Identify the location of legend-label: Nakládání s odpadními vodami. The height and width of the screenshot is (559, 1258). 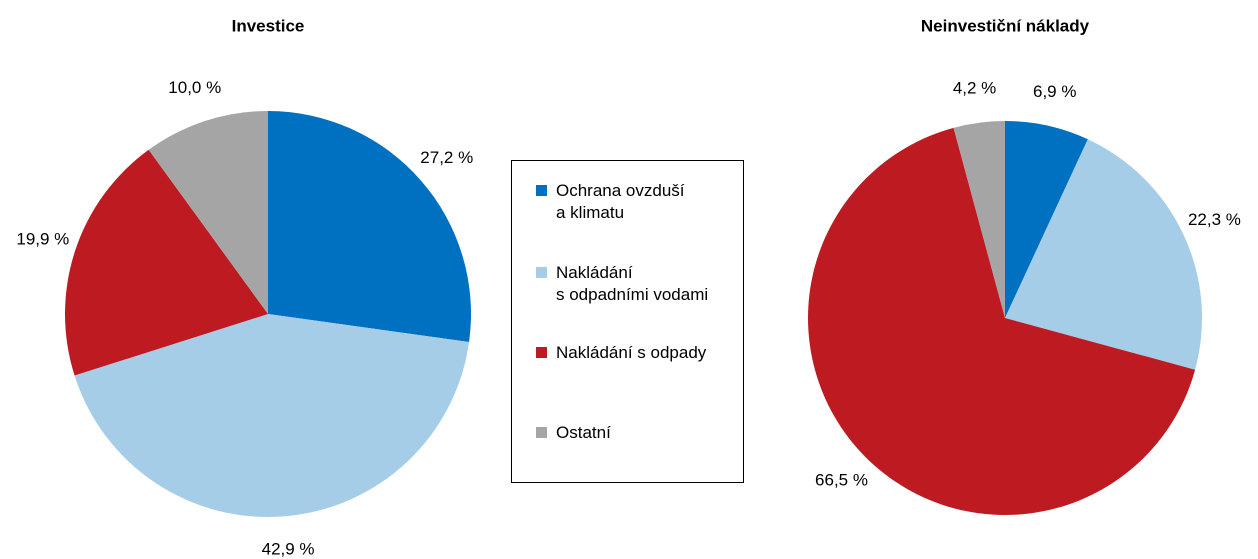
(632, 283).